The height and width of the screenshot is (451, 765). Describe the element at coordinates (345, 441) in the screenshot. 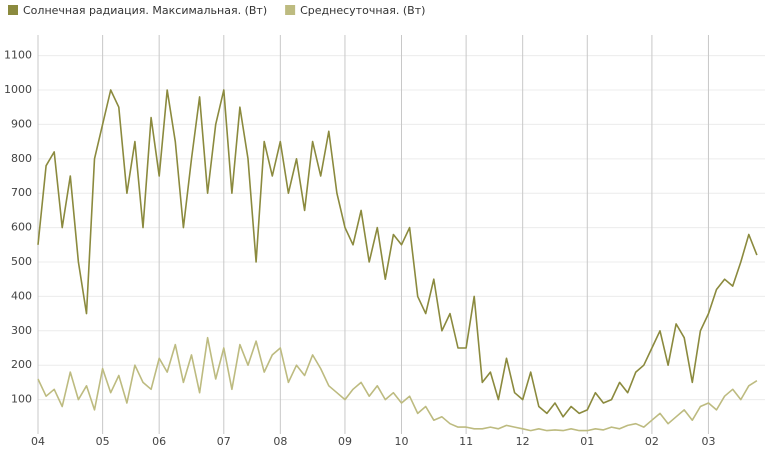

I see `x-tick-label: 09` at that location.